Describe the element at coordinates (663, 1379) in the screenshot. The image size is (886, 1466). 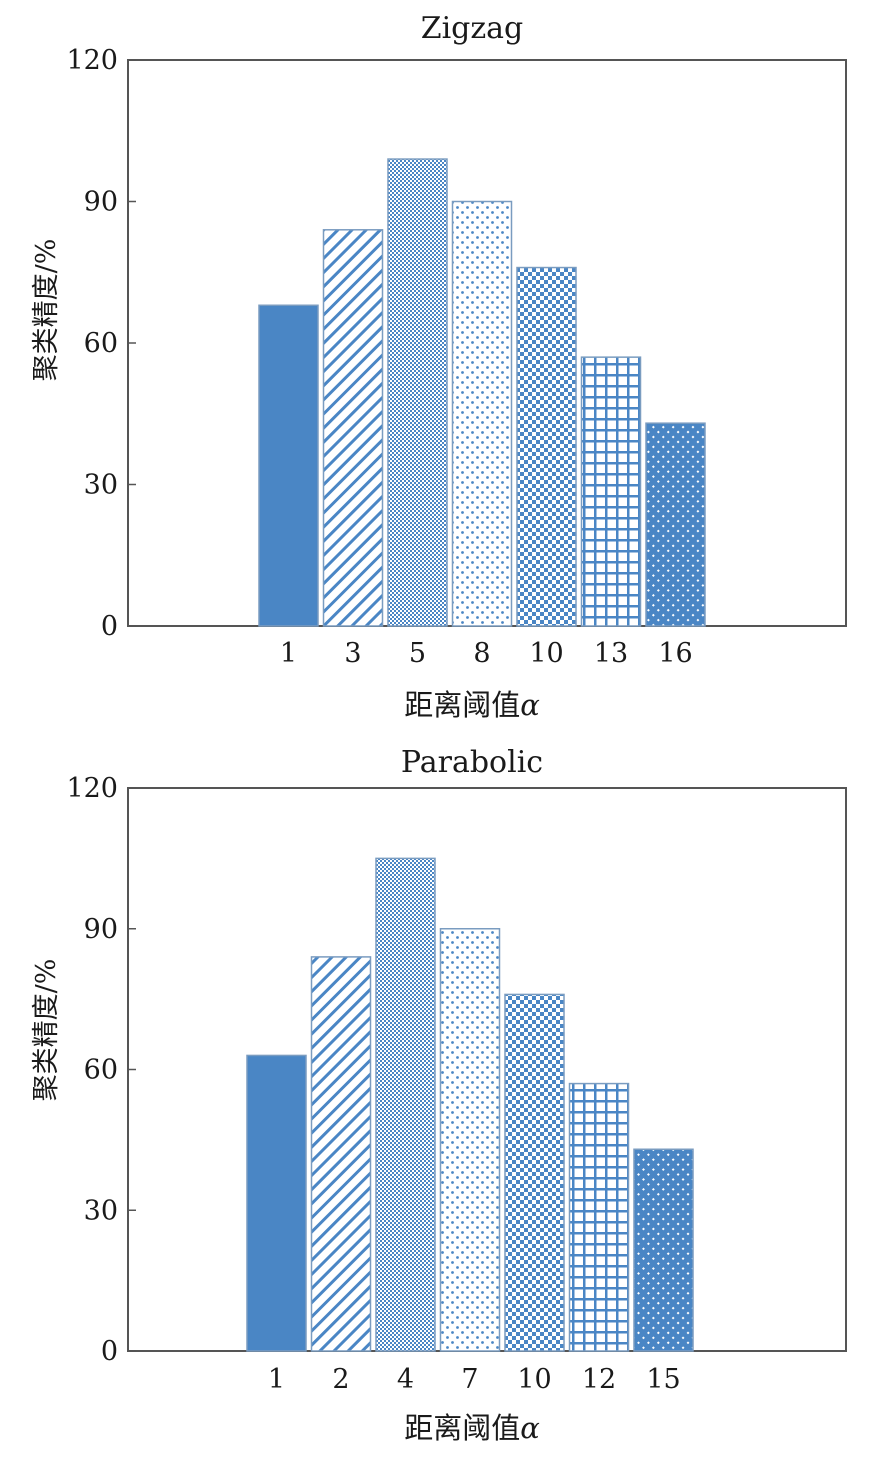
I see `x-tick-label: 15` at that location.